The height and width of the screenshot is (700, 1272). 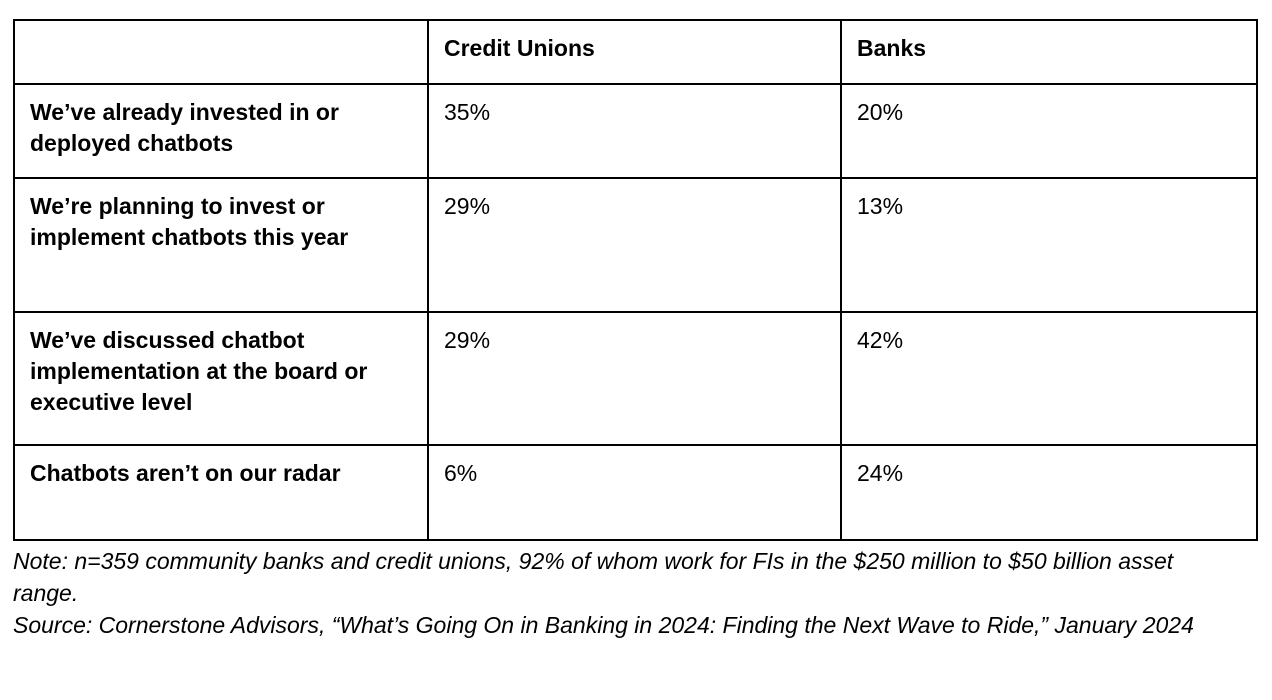 What do you see at coordinates (1049, 52) in the screenshot?
I see `column-header-banks: Banks` at bounding box center [1049, 52].